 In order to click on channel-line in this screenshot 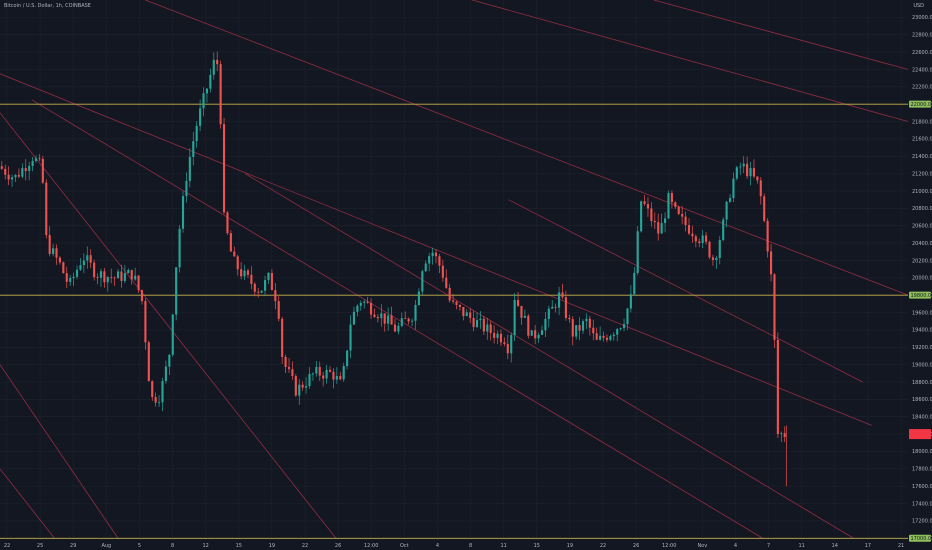, I will do `click(690, 61)`.